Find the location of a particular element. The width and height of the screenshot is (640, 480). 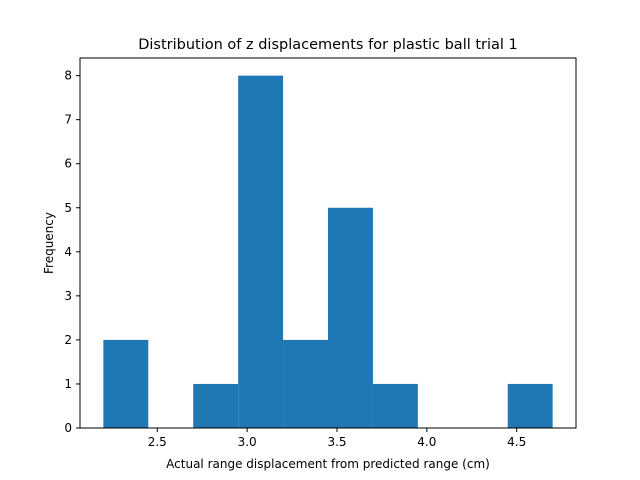

y-tick-label: 4 is located at coordinates (68, 252).